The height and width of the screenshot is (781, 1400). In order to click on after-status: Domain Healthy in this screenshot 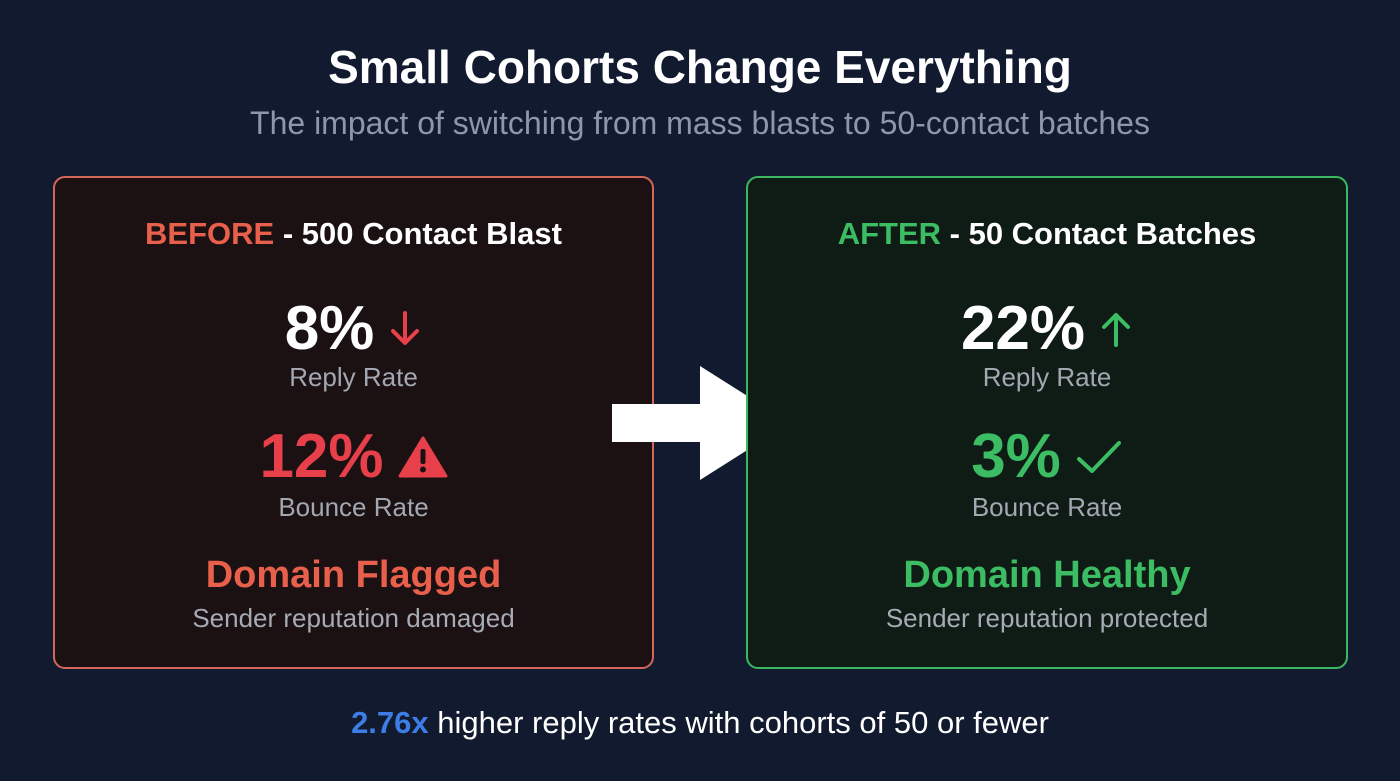, I will do `click(1047, 575)`.